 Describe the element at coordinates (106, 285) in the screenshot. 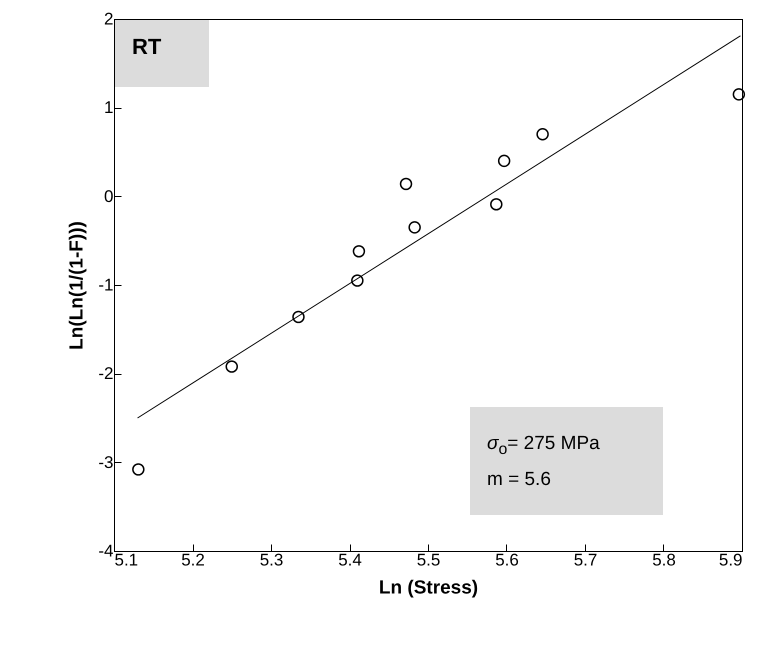

I see `y-tick-label: -1` at that location.